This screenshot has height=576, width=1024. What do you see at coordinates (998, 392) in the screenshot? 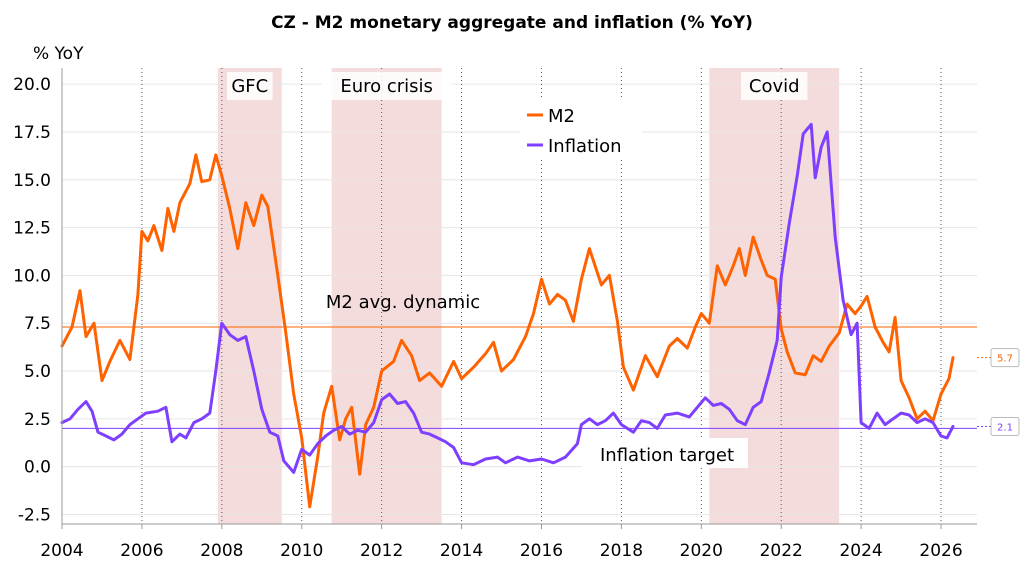
I see `end-labels: 5.7 2.1` at bounding box center [998, 392].